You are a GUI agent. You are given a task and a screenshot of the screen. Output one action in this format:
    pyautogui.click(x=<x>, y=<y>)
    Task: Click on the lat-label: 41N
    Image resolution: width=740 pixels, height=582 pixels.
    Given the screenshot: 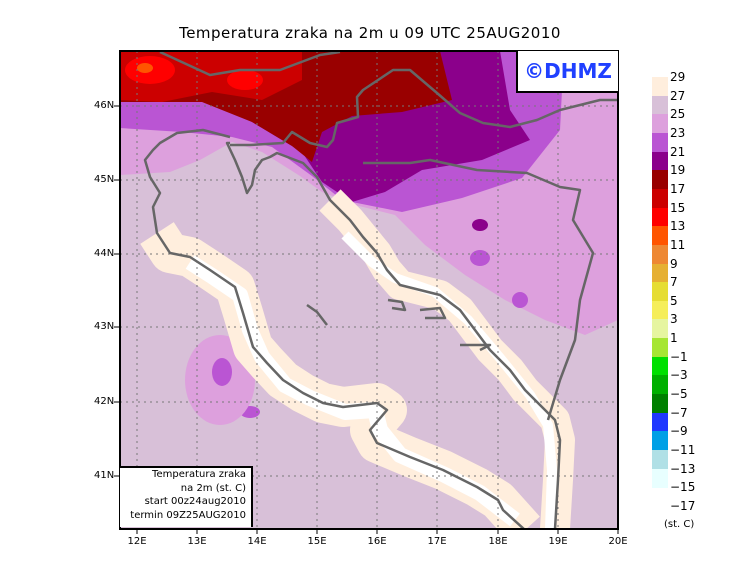 What is the action you would take?
    pyautogui.click(x=104, y=475)
    